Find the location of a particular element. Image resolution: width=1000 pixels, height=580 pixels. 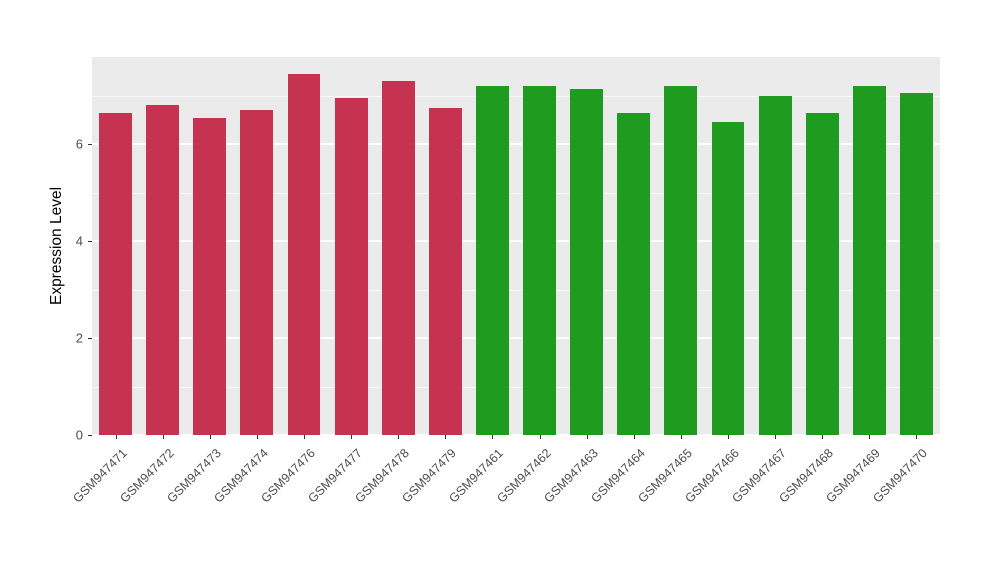

y-tick-label: 6 is located at coordinates (79, 144).